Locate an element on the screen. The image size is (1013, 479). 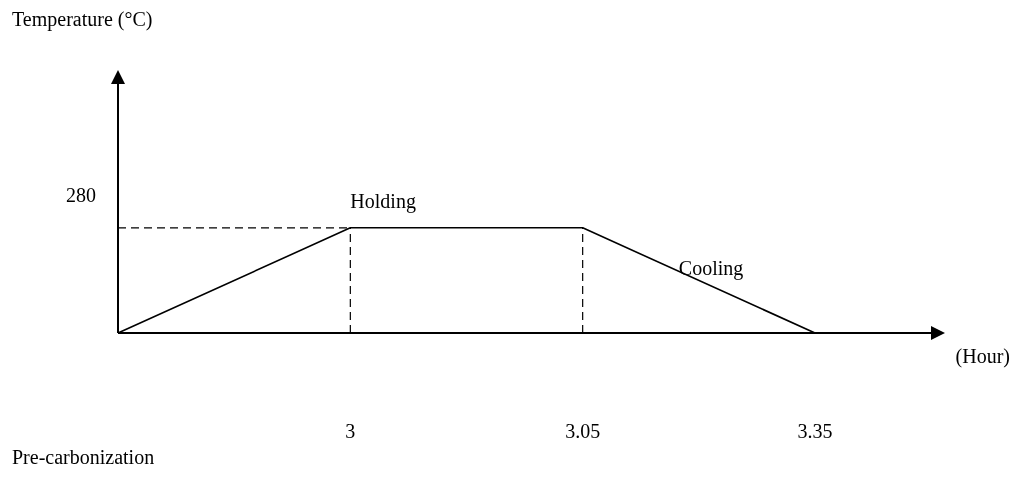
x-axis-title: (Hour) is located at coordinates (982, 356).